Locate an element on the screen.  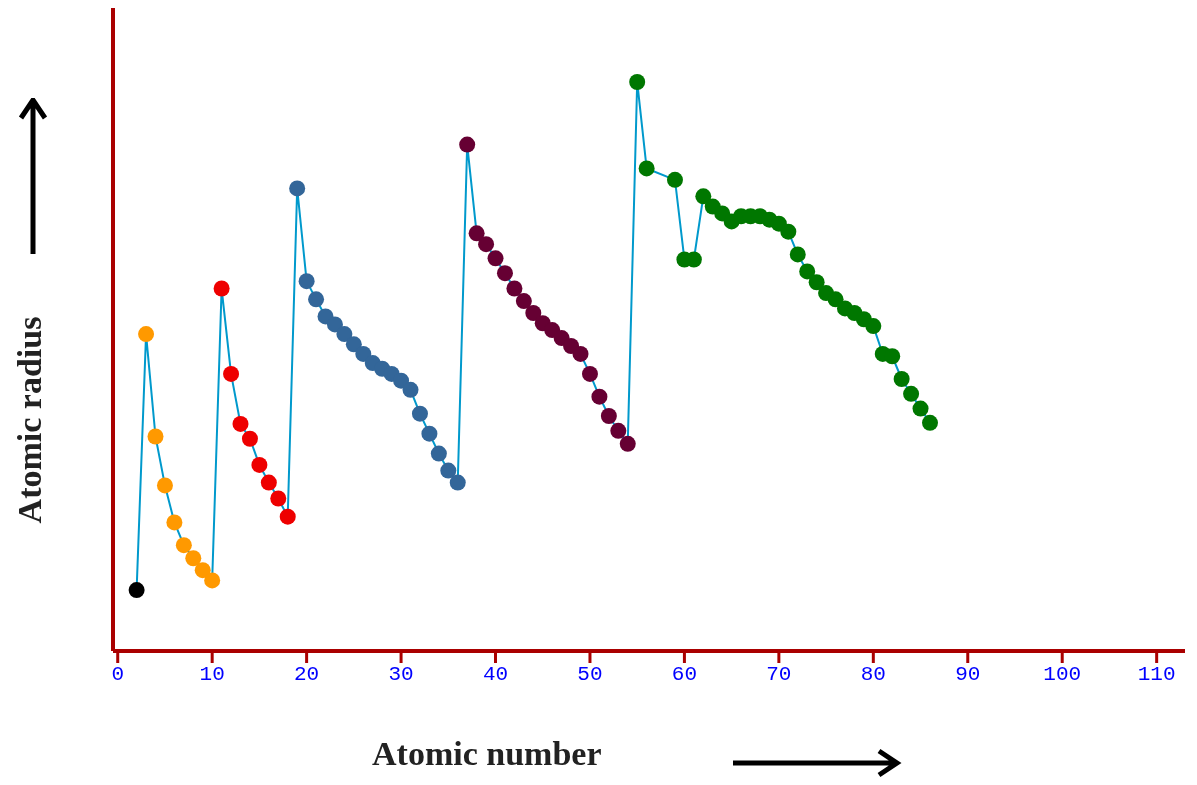
x-tick-label: 10 is located at coordinates (212, 674).